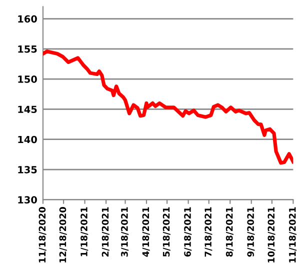 This screenshot has width=307, height=268. Describe the element at coordinates (106, 231) in the screenshot. I see `x-tick-label: 2/18/2021` at that location.